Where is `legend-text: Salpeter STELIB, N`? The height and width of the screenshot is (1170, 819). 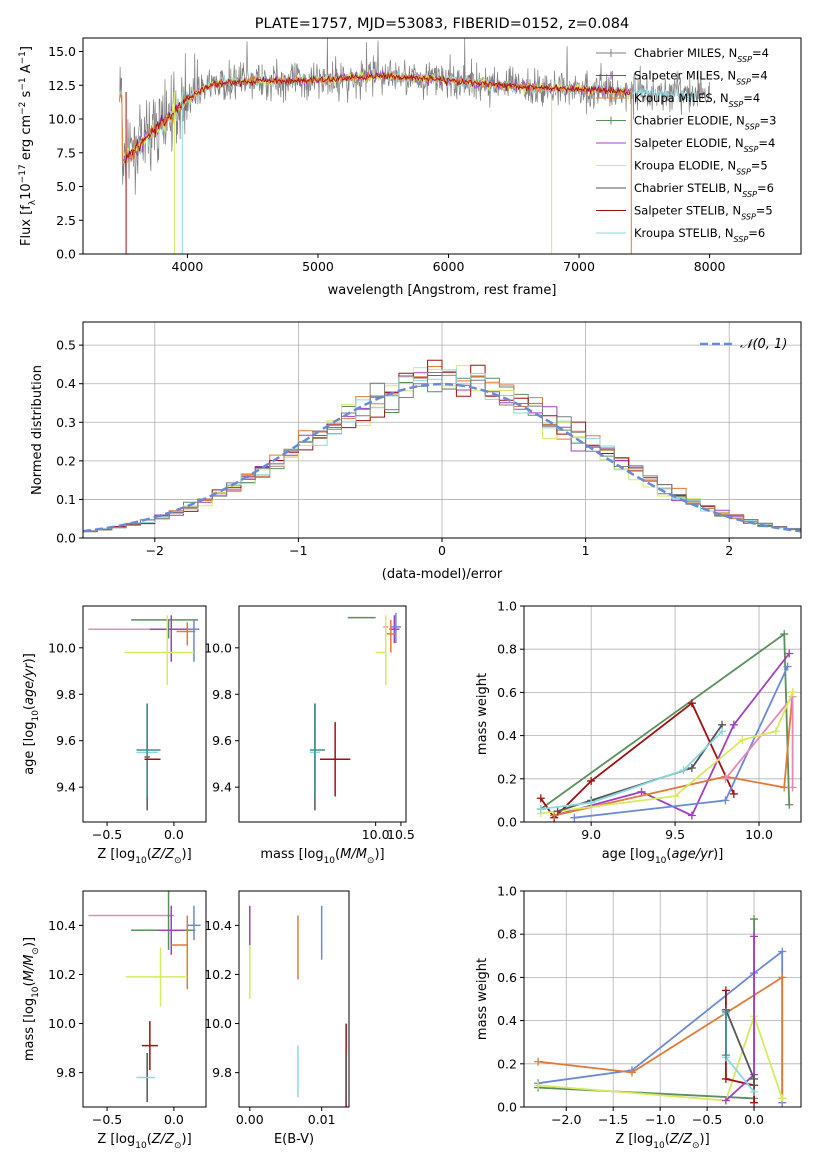 legend-text: Salpeter STELIB, N is located at coordinates (687, 211).